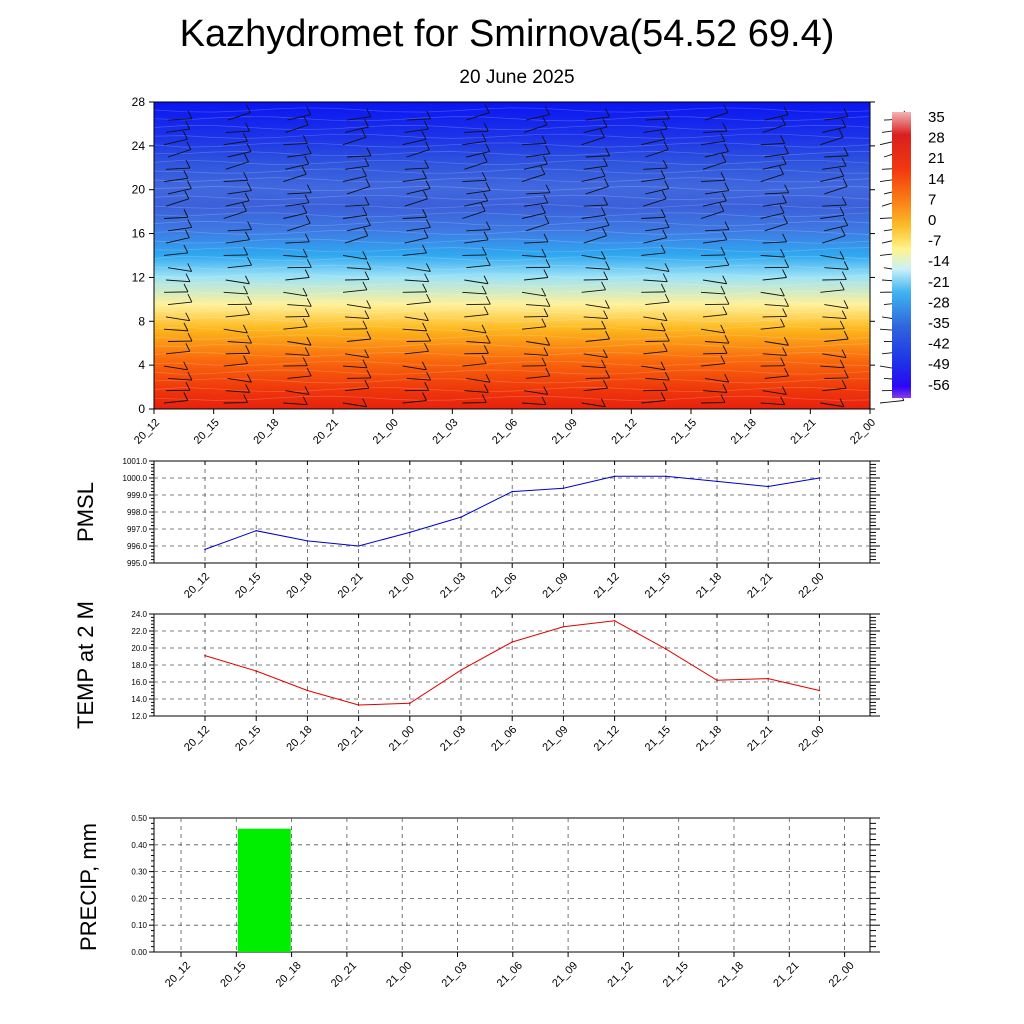  I want to click on x-tick-label: 20_21, so click(344, 975).